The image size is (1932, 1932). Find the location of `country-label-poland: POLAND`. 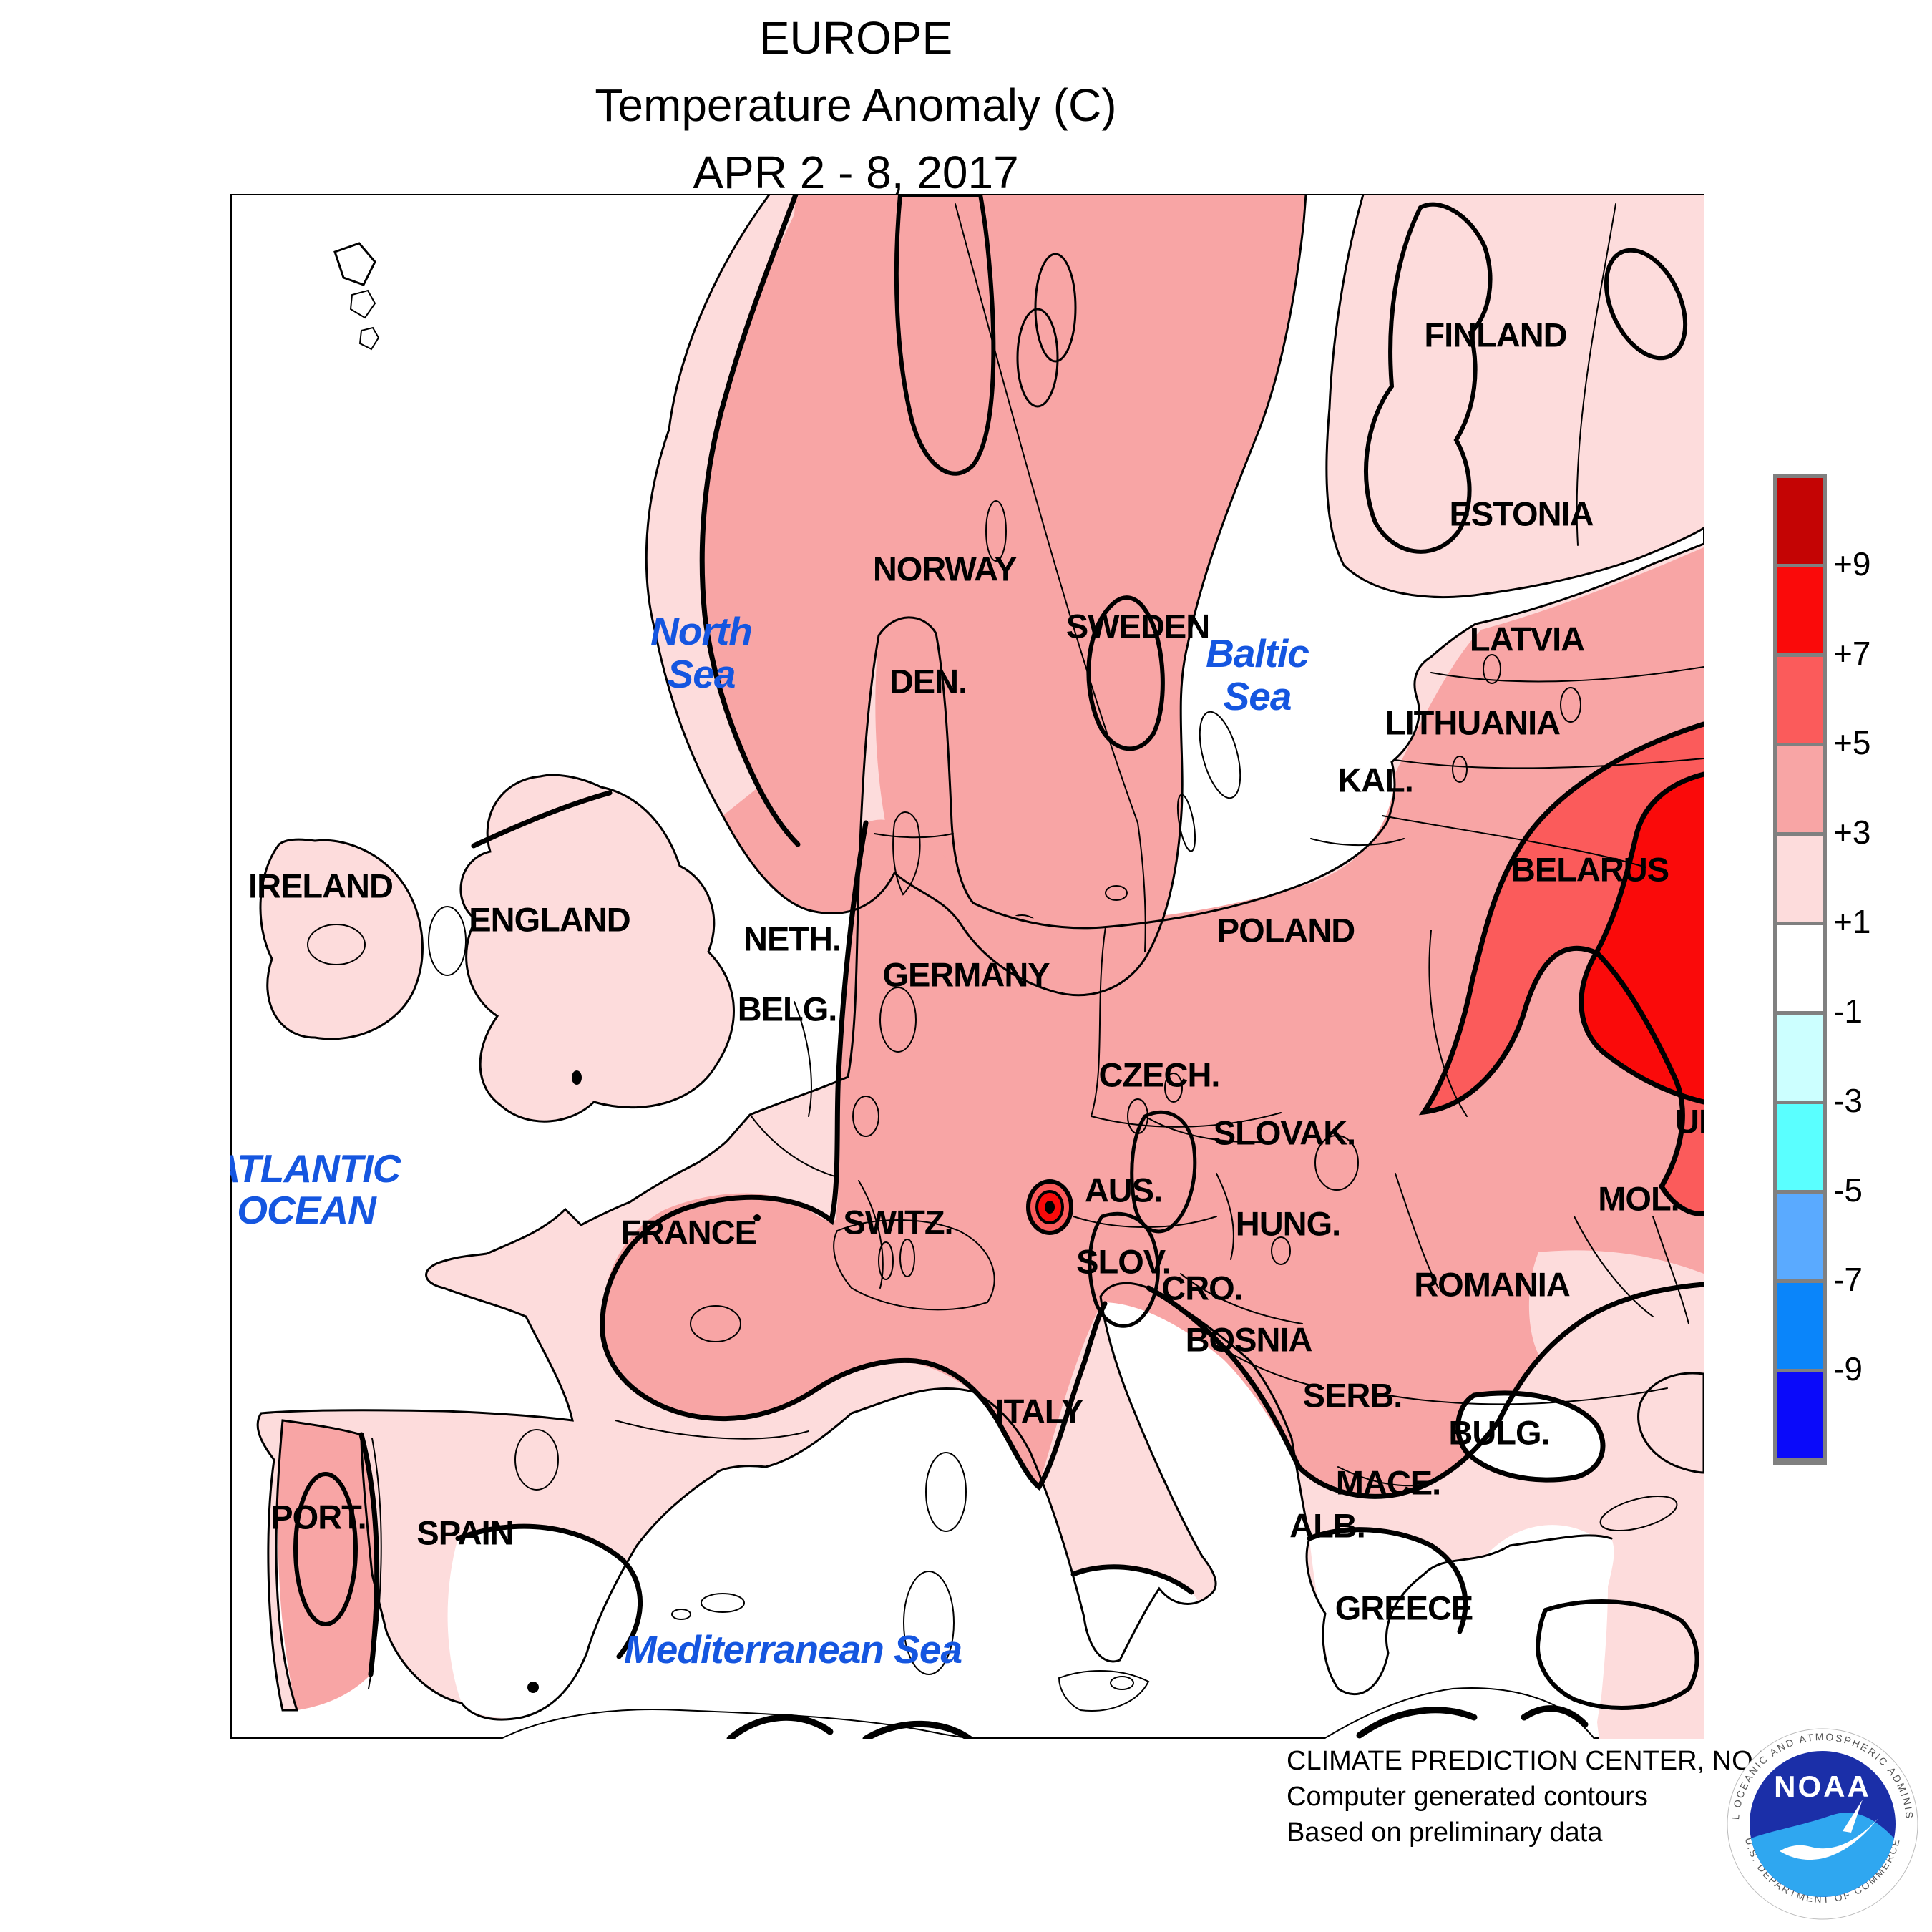

country-label-poland: POLAND is located at coordinates (1285, 930).